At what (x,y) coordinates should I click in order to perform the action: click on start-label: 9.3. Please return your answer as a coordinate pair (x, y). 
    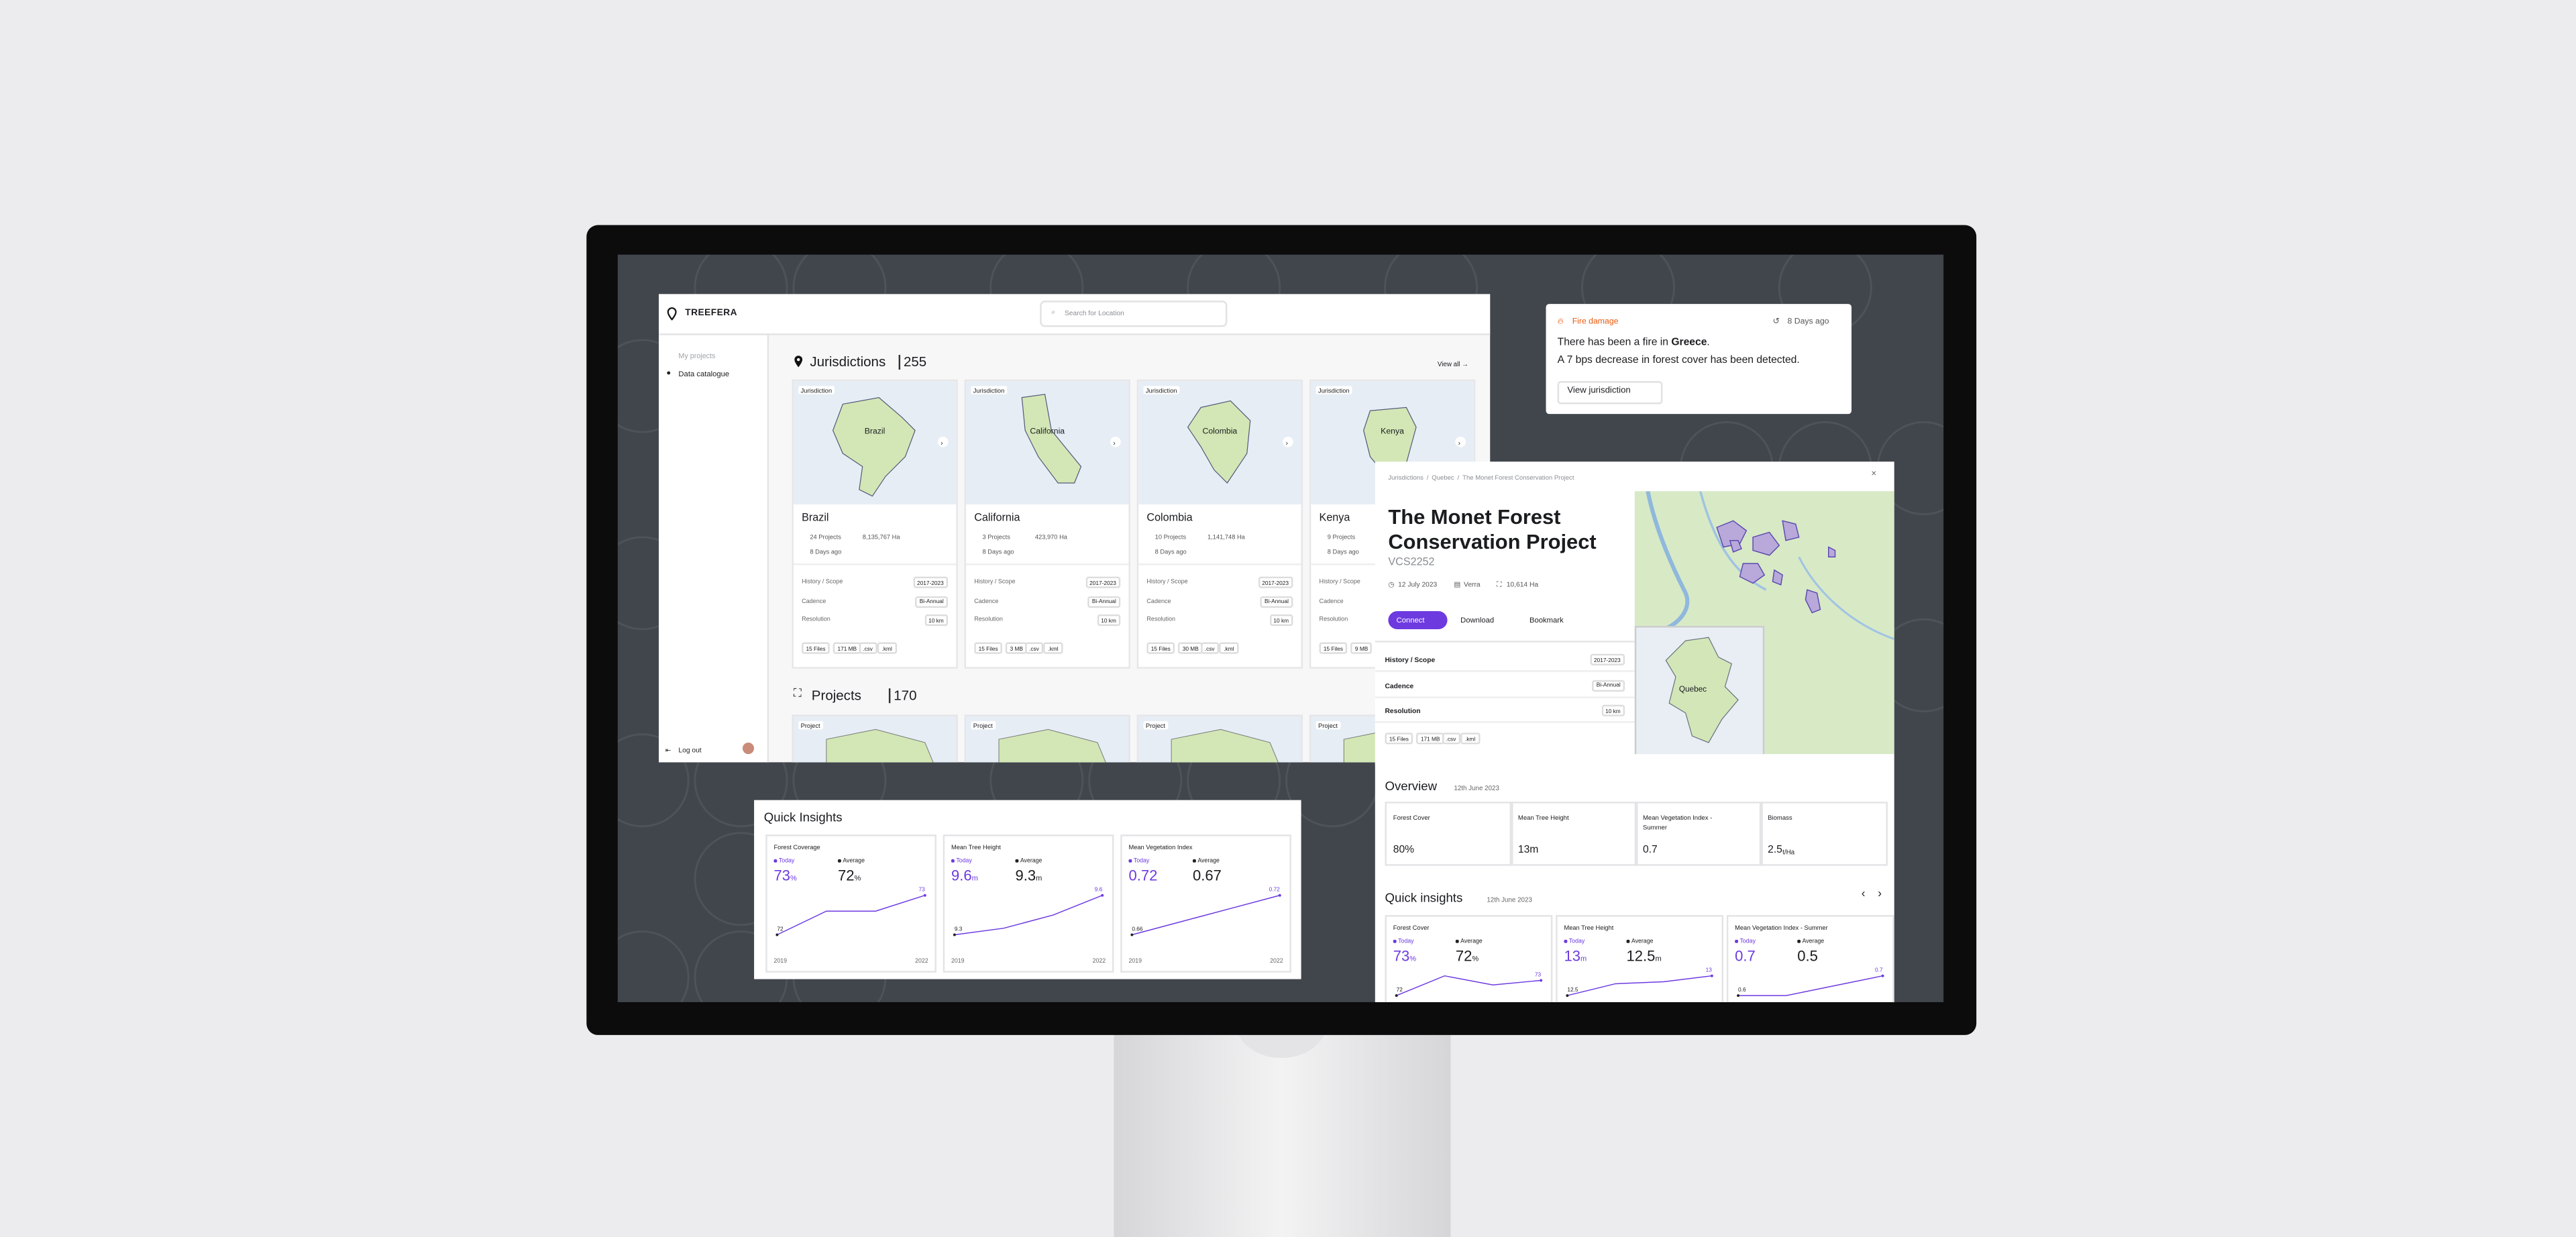
    Looking at the image, I should click on (959, 928).